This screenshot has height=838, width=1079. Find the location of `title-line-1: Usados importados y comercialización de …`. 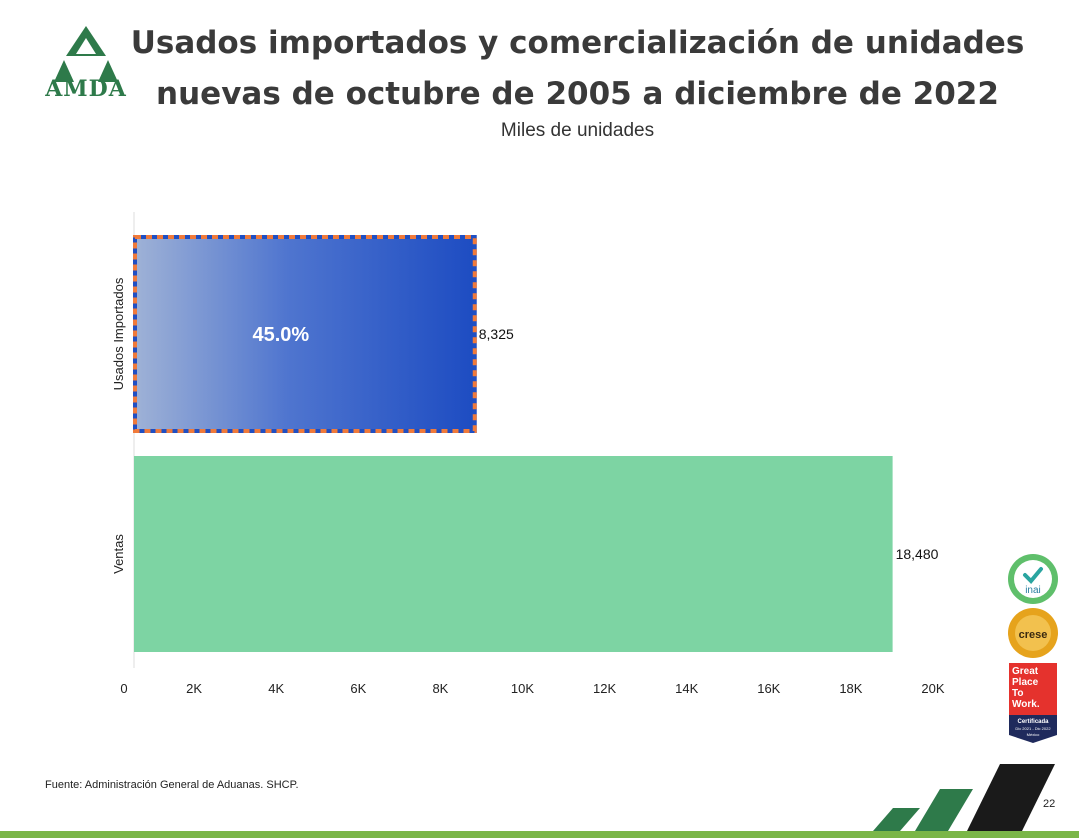

title-line-1: Usados importados y comercialización de … is located at coordinates (577, 43).